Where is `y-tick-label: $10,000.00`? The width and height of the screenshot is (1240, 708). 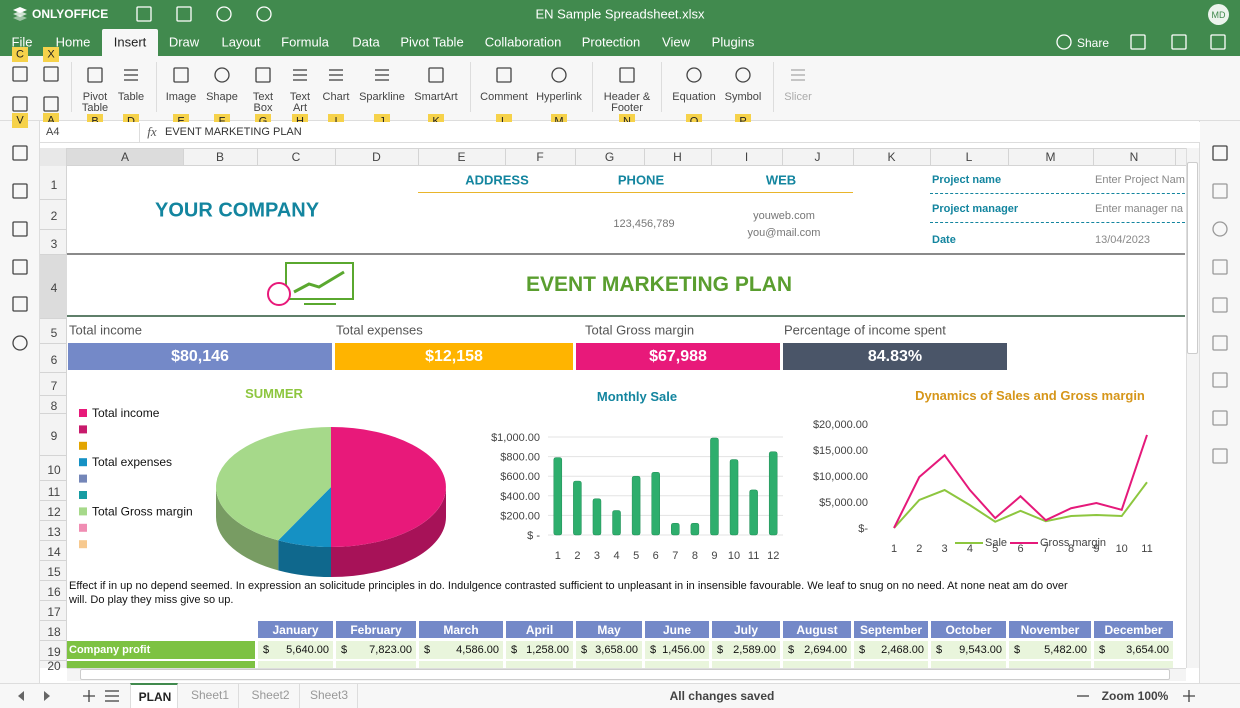
y-tick-label: $10,000.00 is located at coordinates (840, 477).